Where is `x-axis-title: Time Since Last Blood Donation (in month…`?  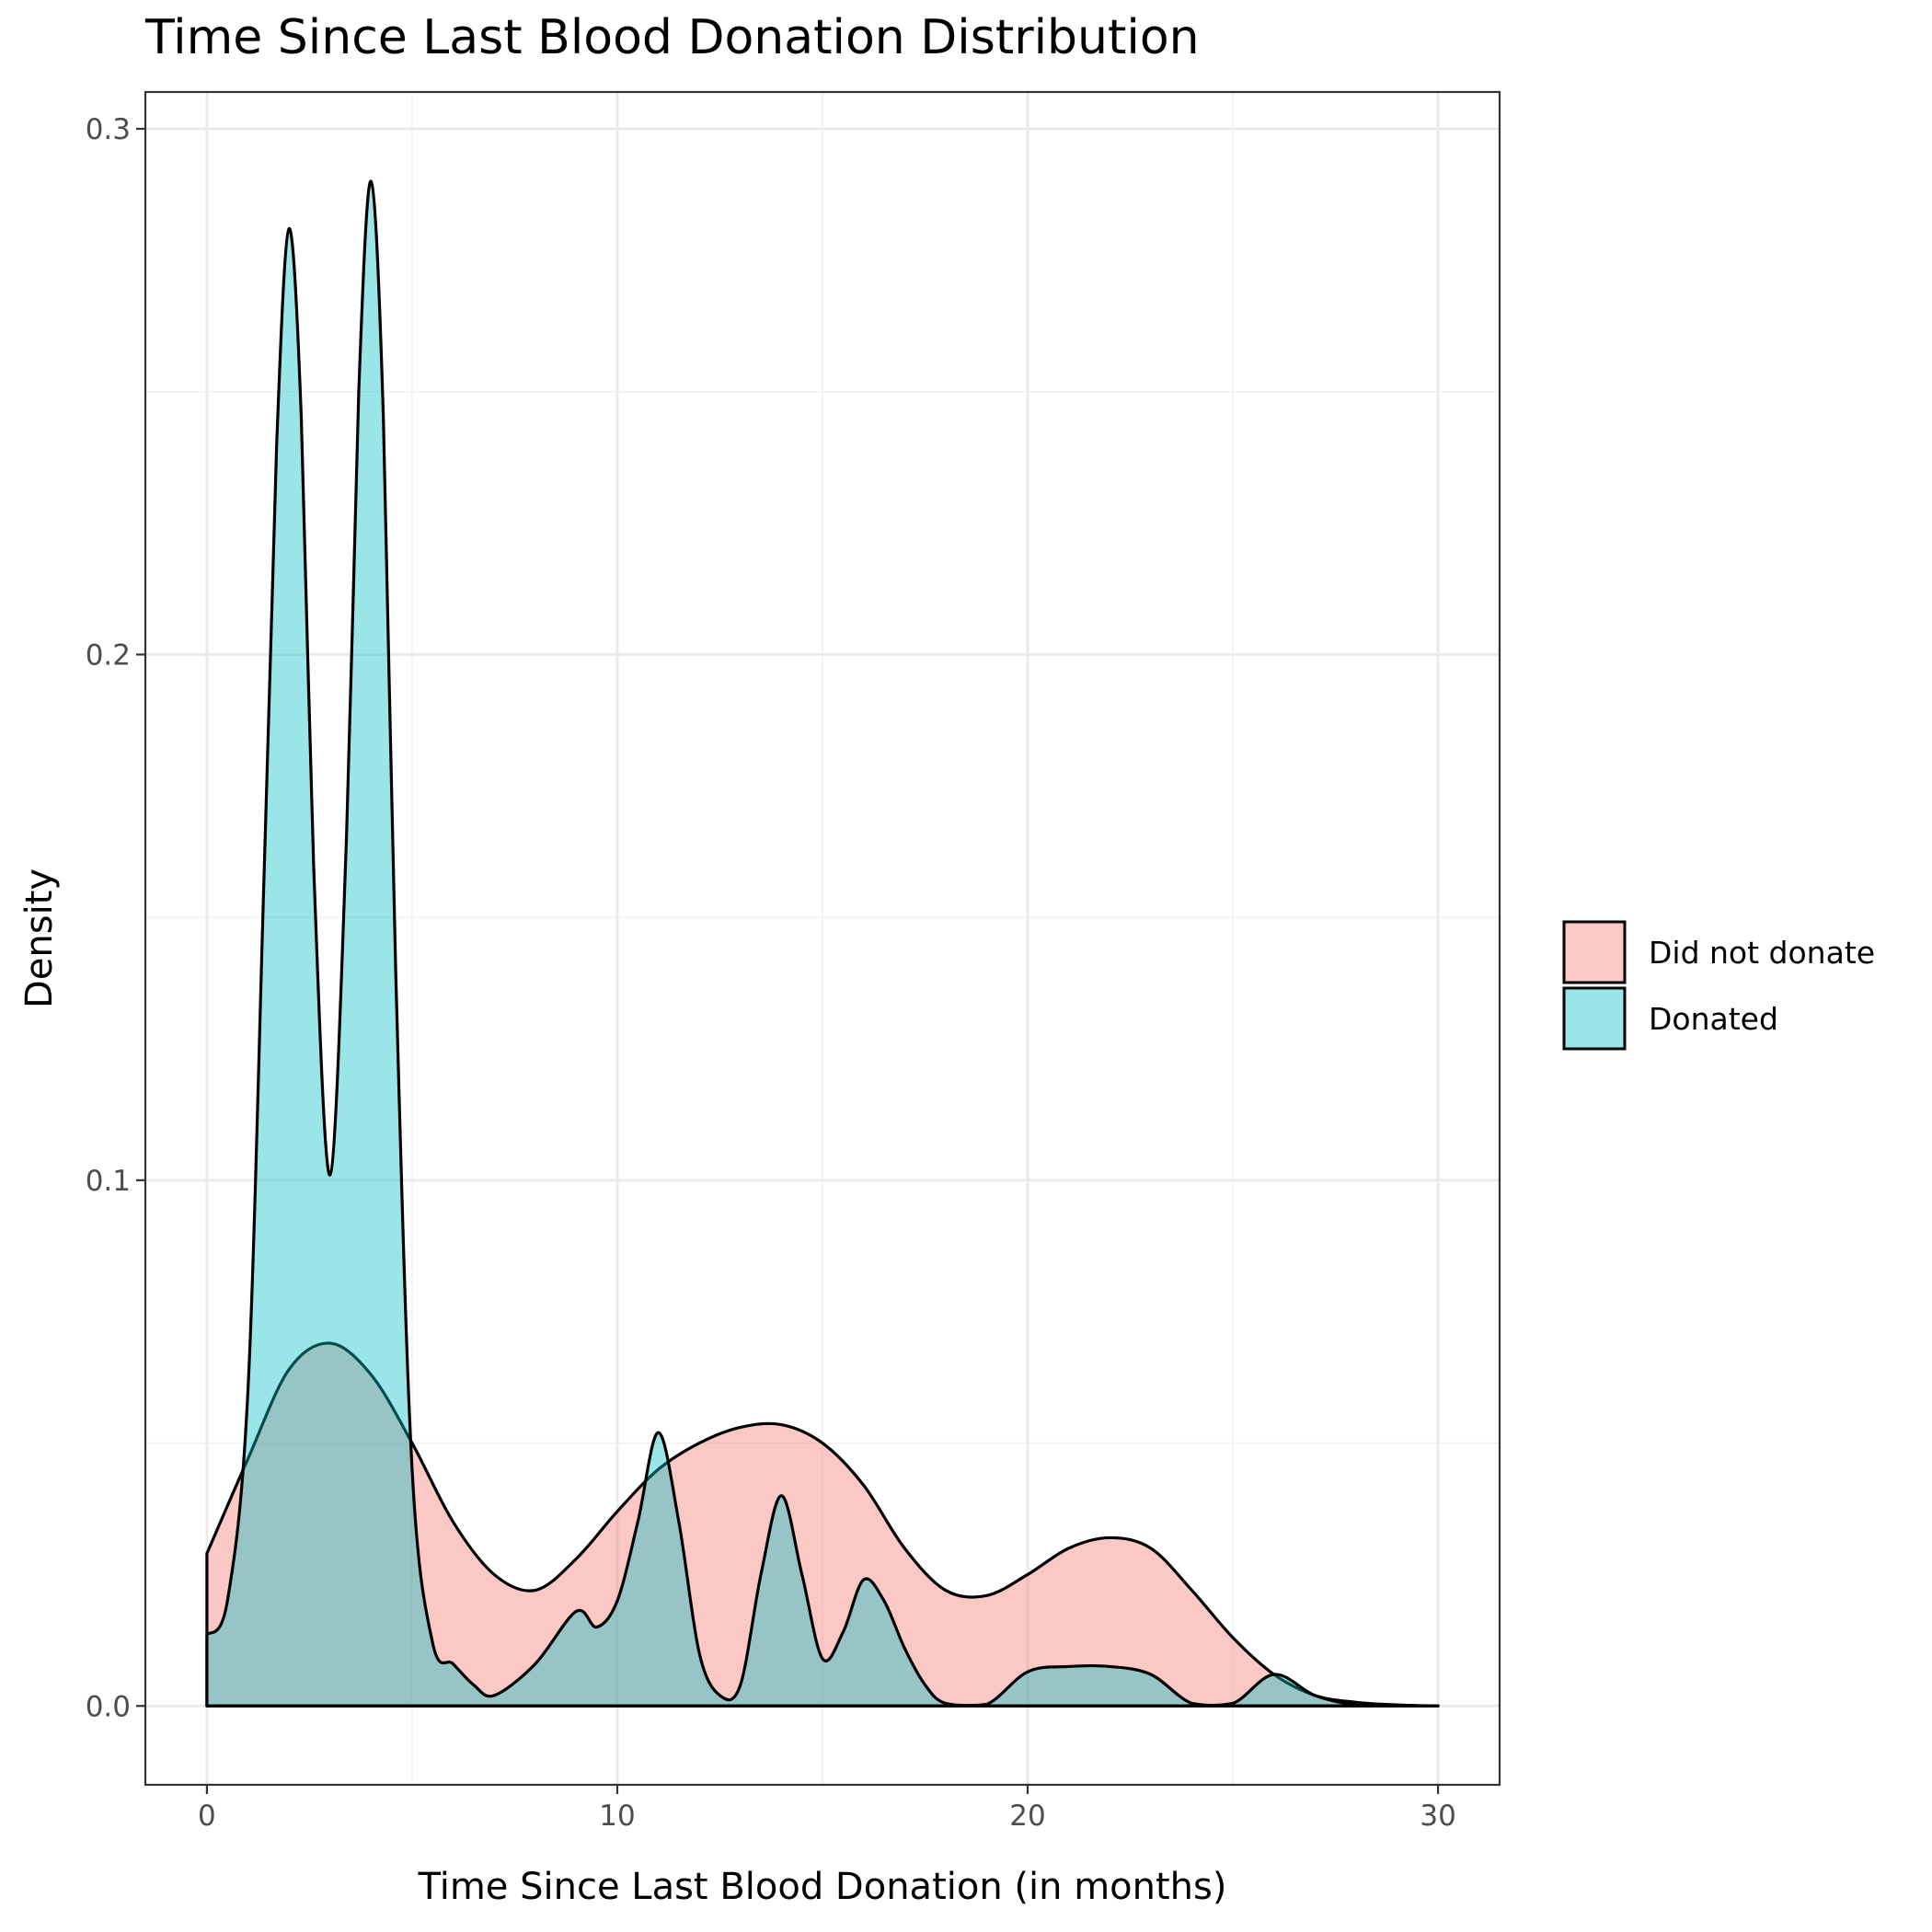
x-axis-title: Time Since Last Blood Donation (in month… is located at coordinates (822, 1887).